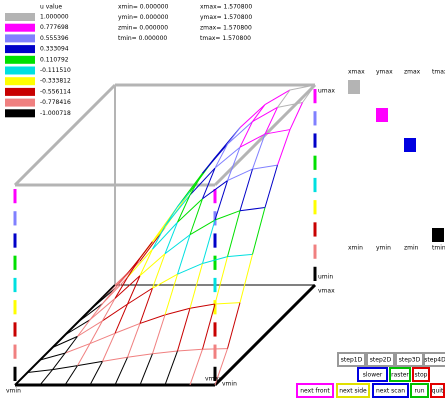 This screenshot has width=445, height=404. Describe the element at coordinates (54, 17) in the screenshot. I see `legend-label: 1.000000` at that location.